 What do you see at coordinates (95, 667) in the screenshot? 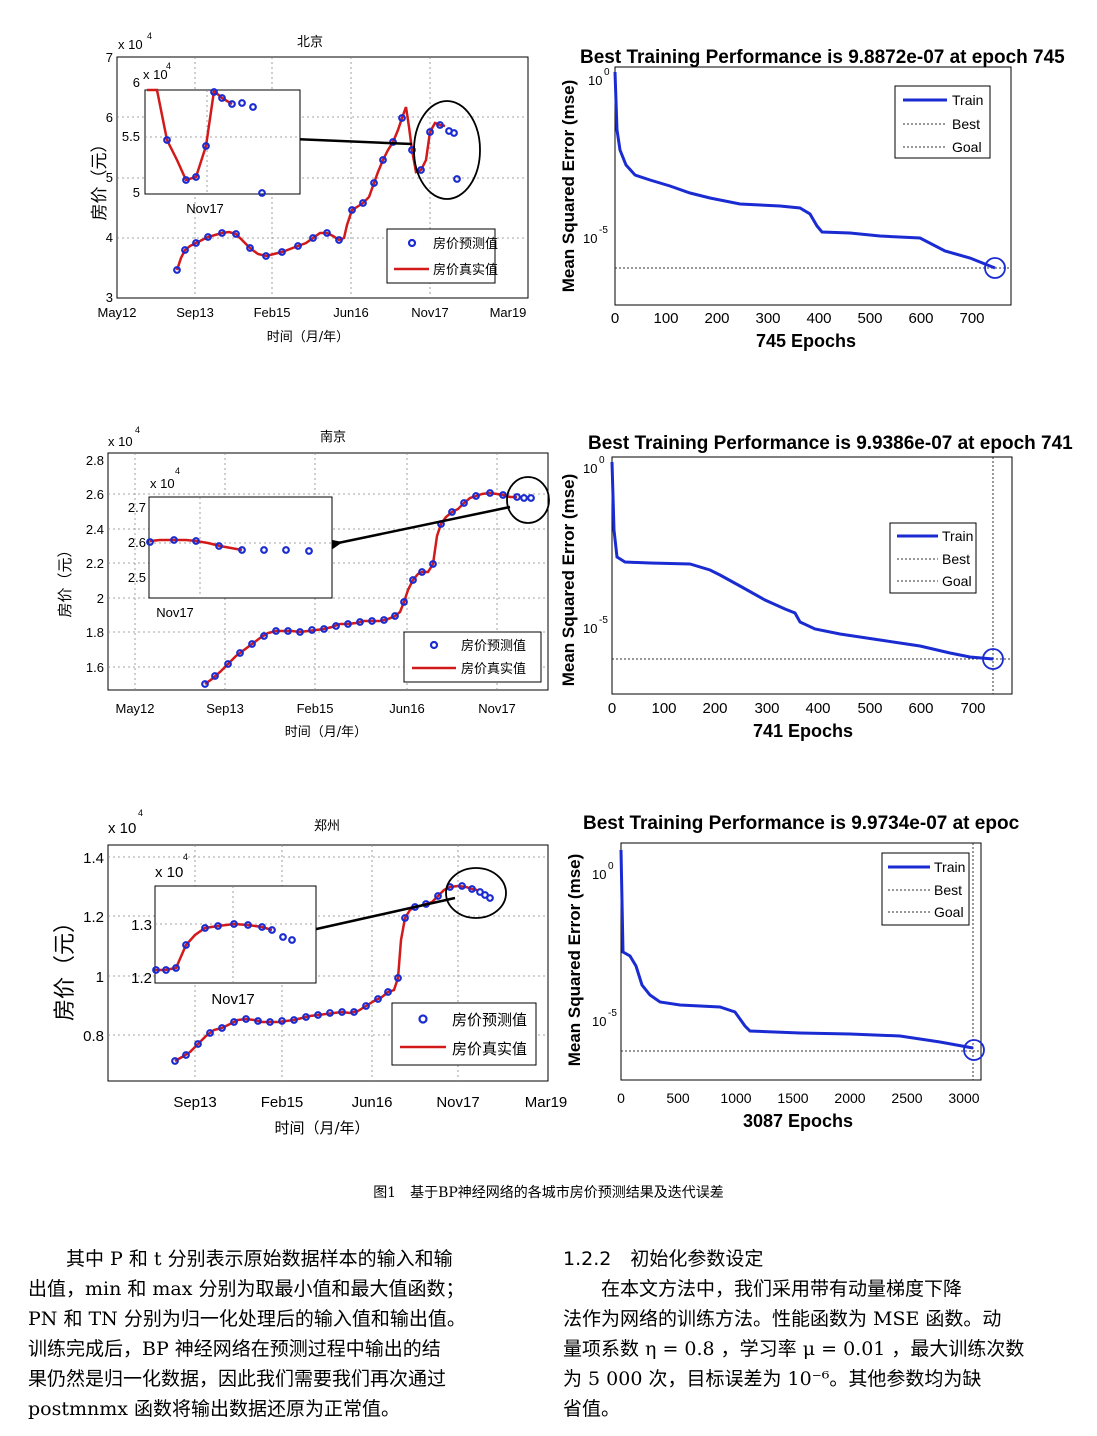
I see `ytick: 1.6` at bounding box center [95, 667].